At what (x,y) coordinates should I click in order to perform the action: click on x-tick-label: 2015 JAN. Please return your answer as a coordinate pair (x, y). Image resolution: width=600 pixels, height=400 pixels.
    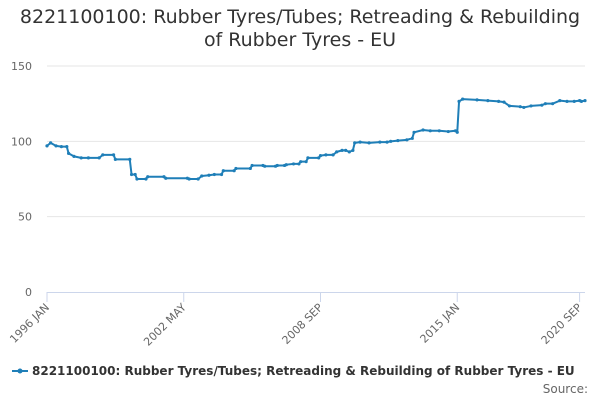
    Looking at the image, I should click on (440, 323).